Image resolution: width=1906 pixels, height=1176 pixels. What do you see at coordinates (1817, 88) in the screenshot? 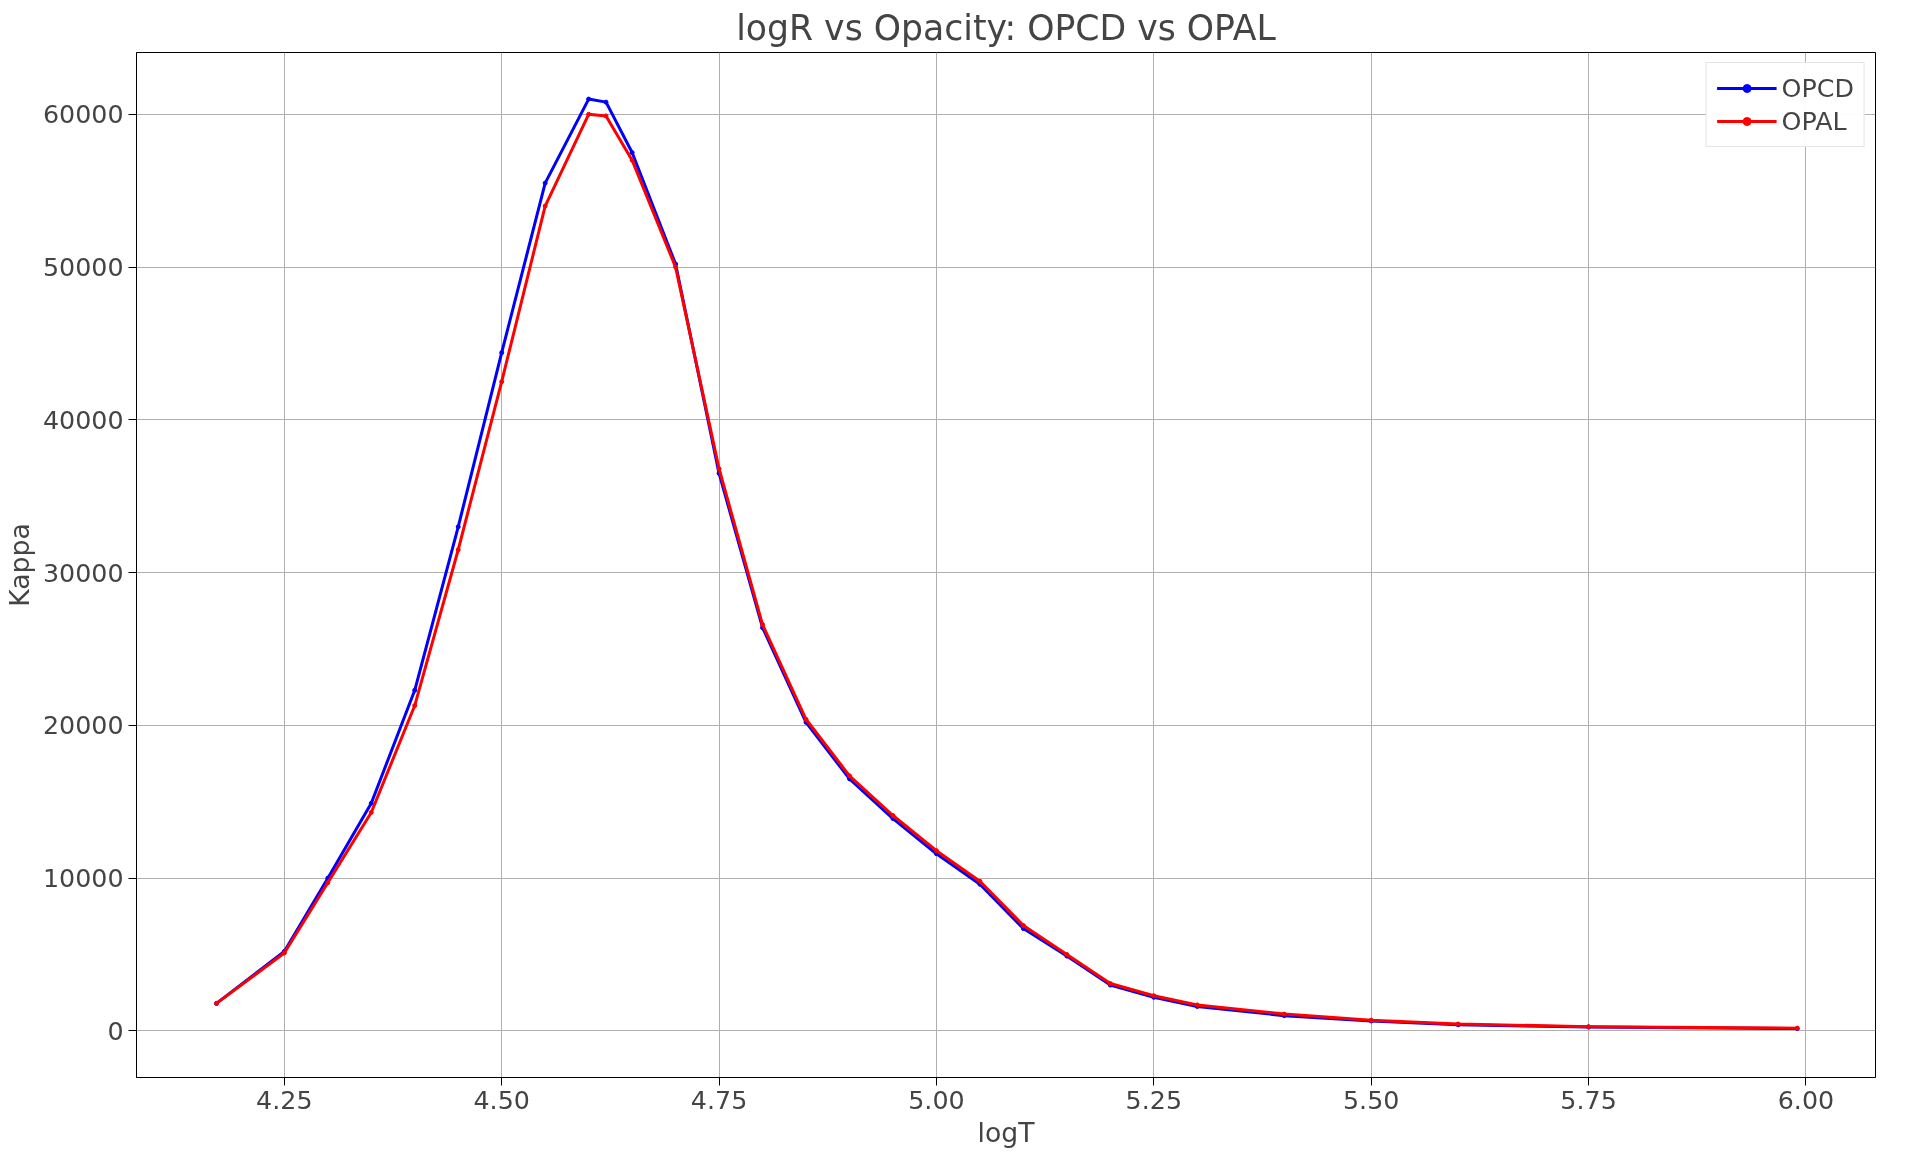
I see `legend-label: OPCD` at bounding box center [1817, 88].